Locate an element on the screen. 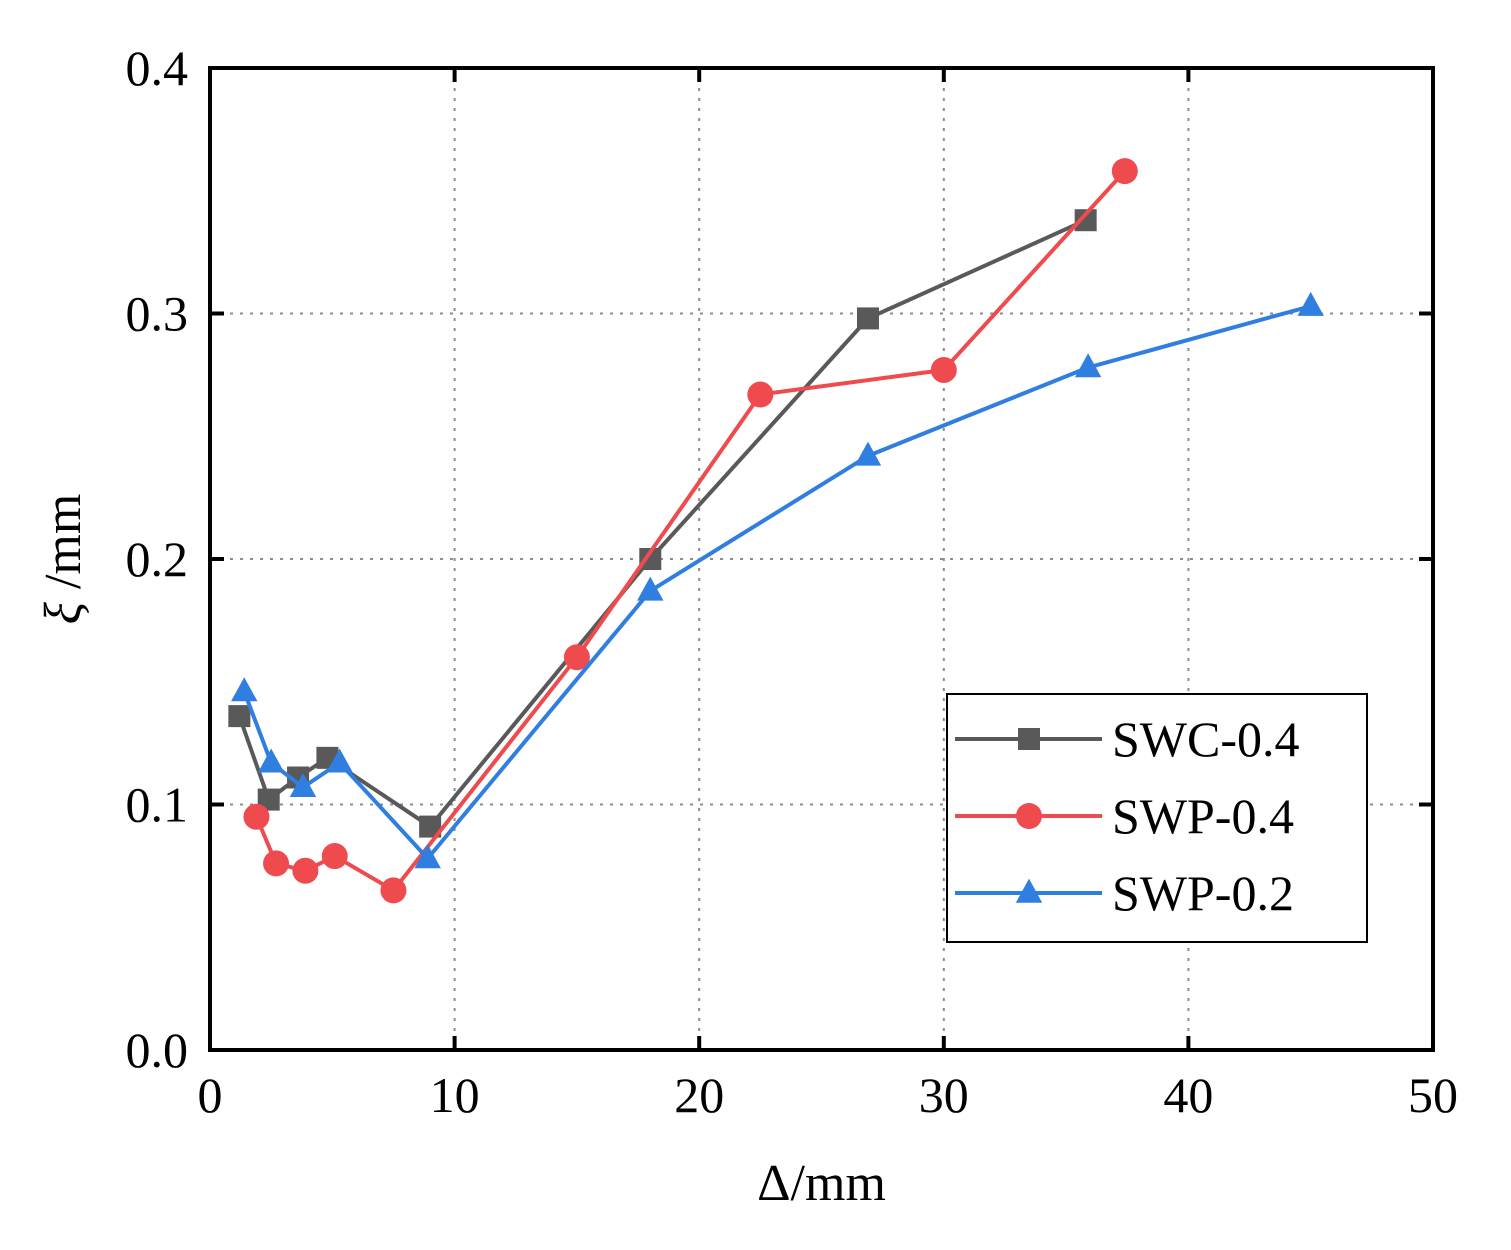 The width and height of the screenshot is (1511, 1250). x-tick-label: 40 is located at coordinates (1188, 1095).